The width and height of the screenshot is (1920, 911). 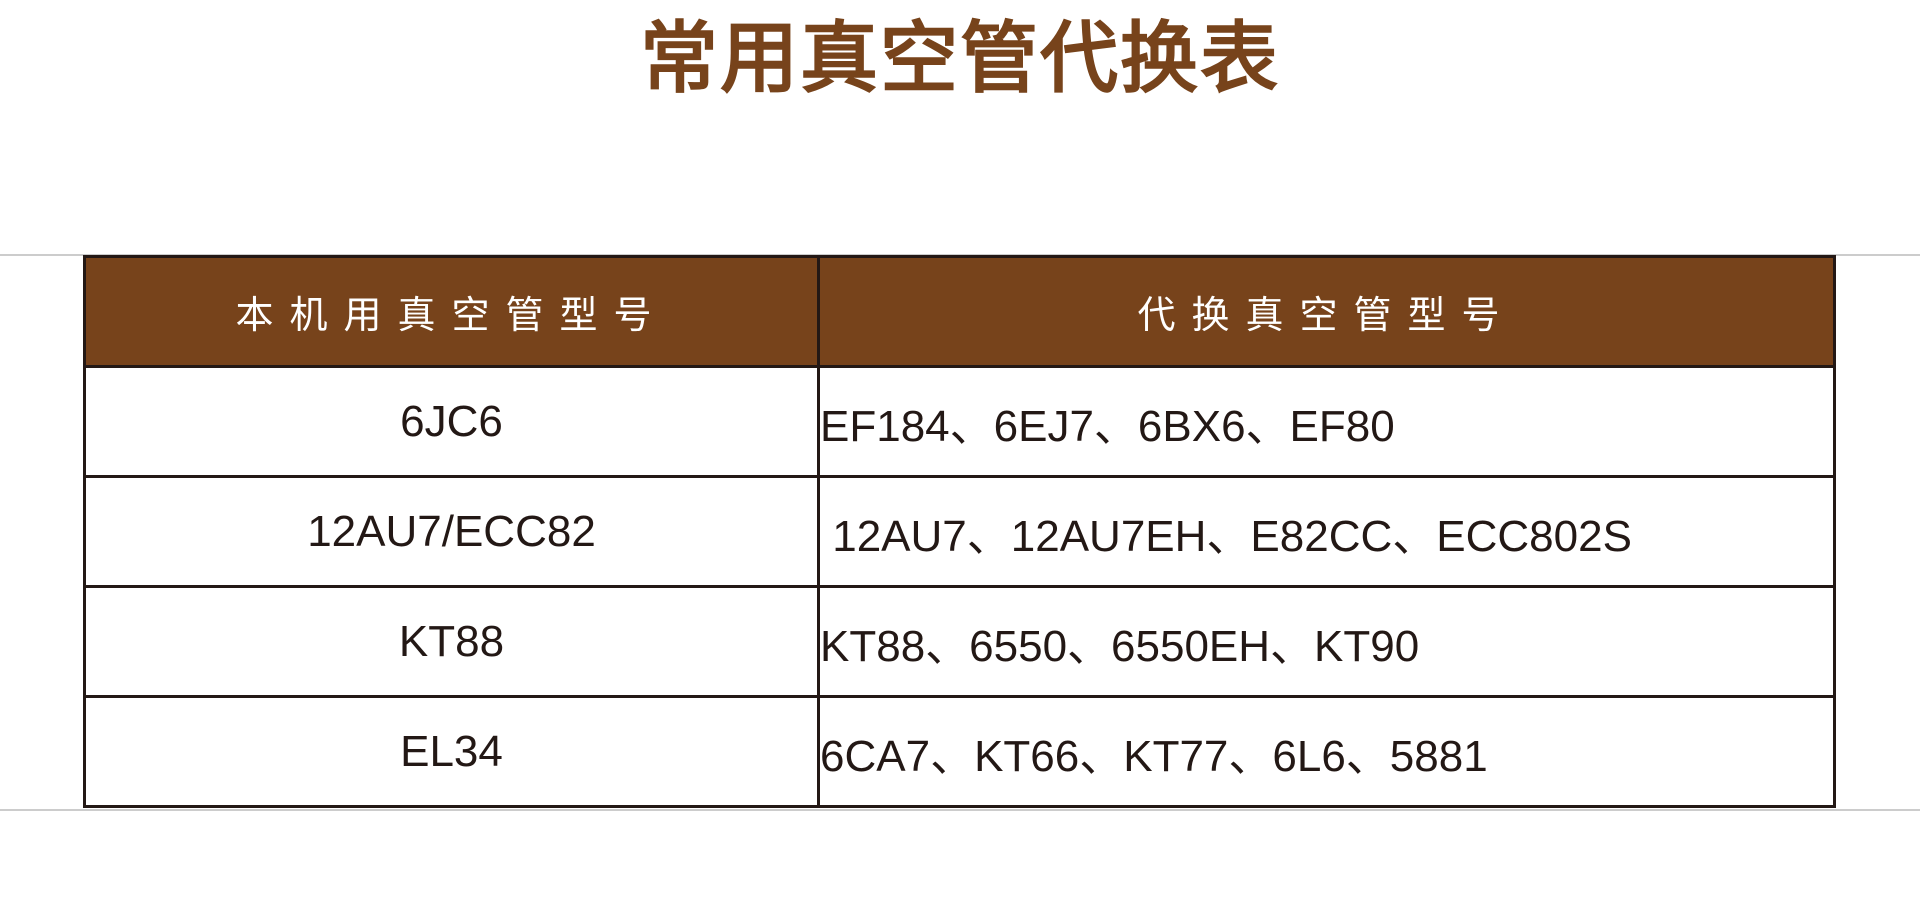 I want to click on source-tube-cell: 12AU7/ECC82, so click(x=451, y=531).